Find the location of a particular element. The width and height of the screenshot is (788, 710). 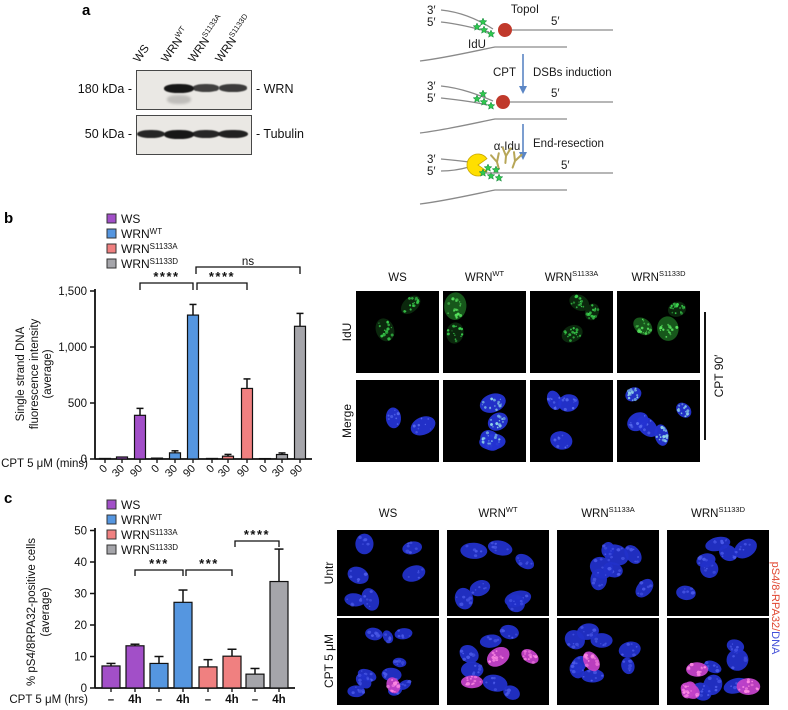

cpt-arrowhead is located at coordinates (523, 90).